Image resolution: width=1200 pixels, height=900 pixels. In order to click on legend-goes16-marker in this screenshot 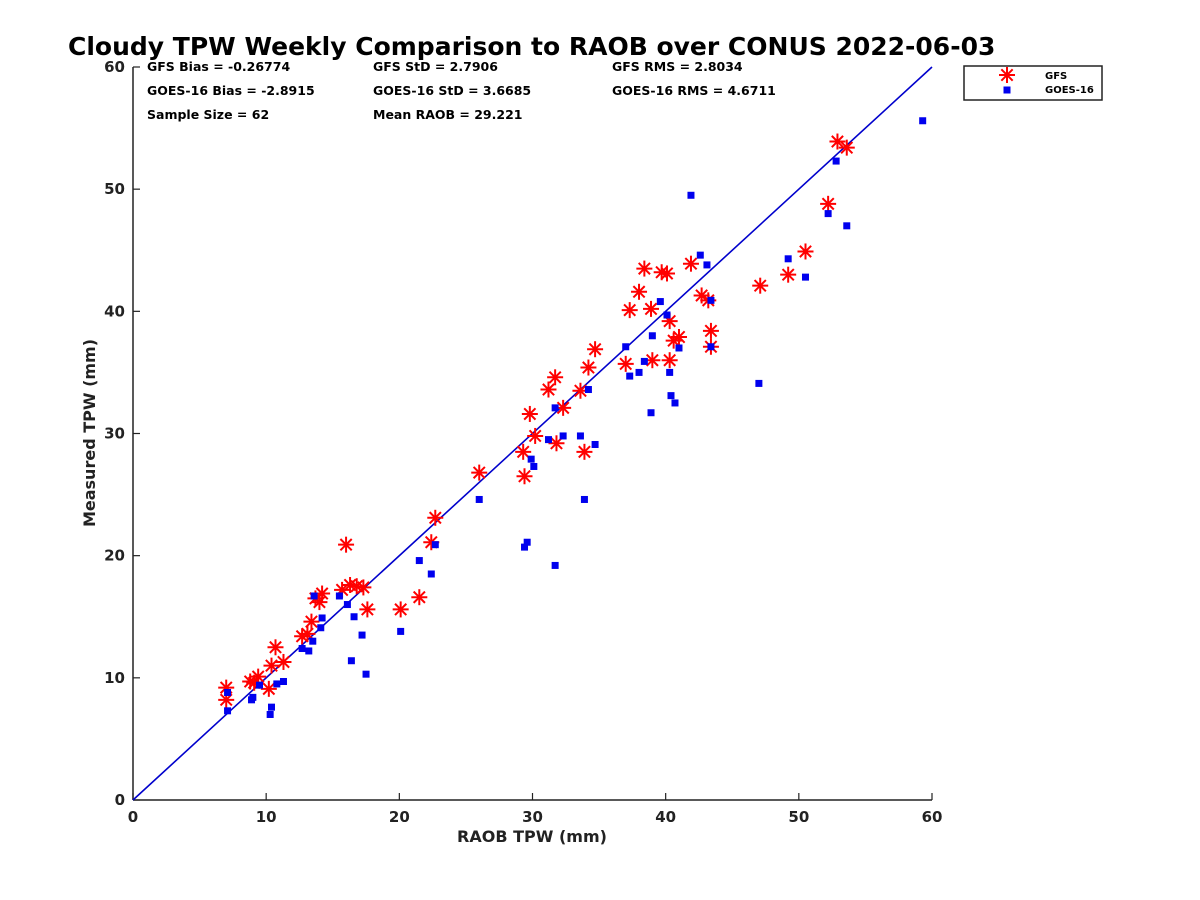, I will do `click(1007, 90)`.